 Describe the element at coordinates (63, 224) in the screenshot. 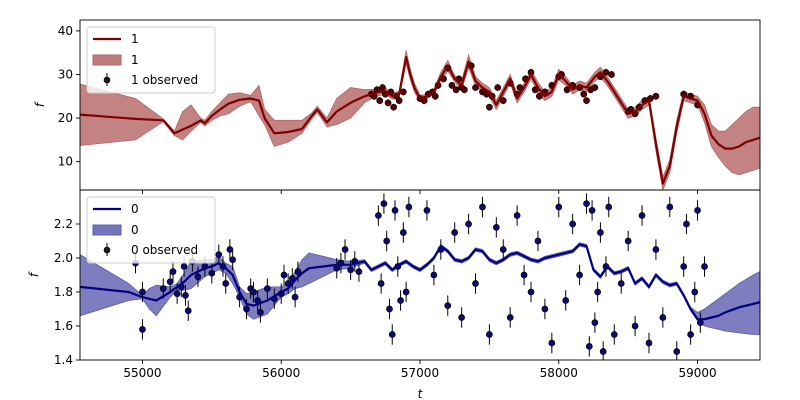

I see `y-tick-label: 2.2` at that location.